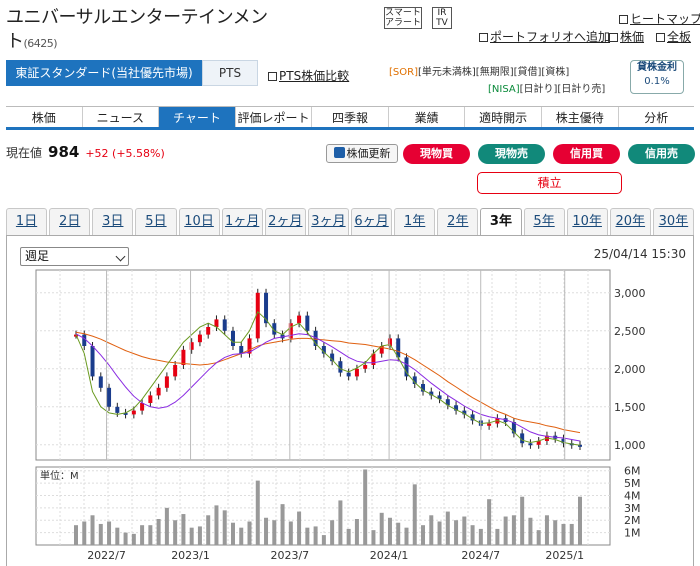  What do you see at coordinates (501, 221) in the screenshot?
I see `period-3y: 3年` at bounding box center [501, 221].